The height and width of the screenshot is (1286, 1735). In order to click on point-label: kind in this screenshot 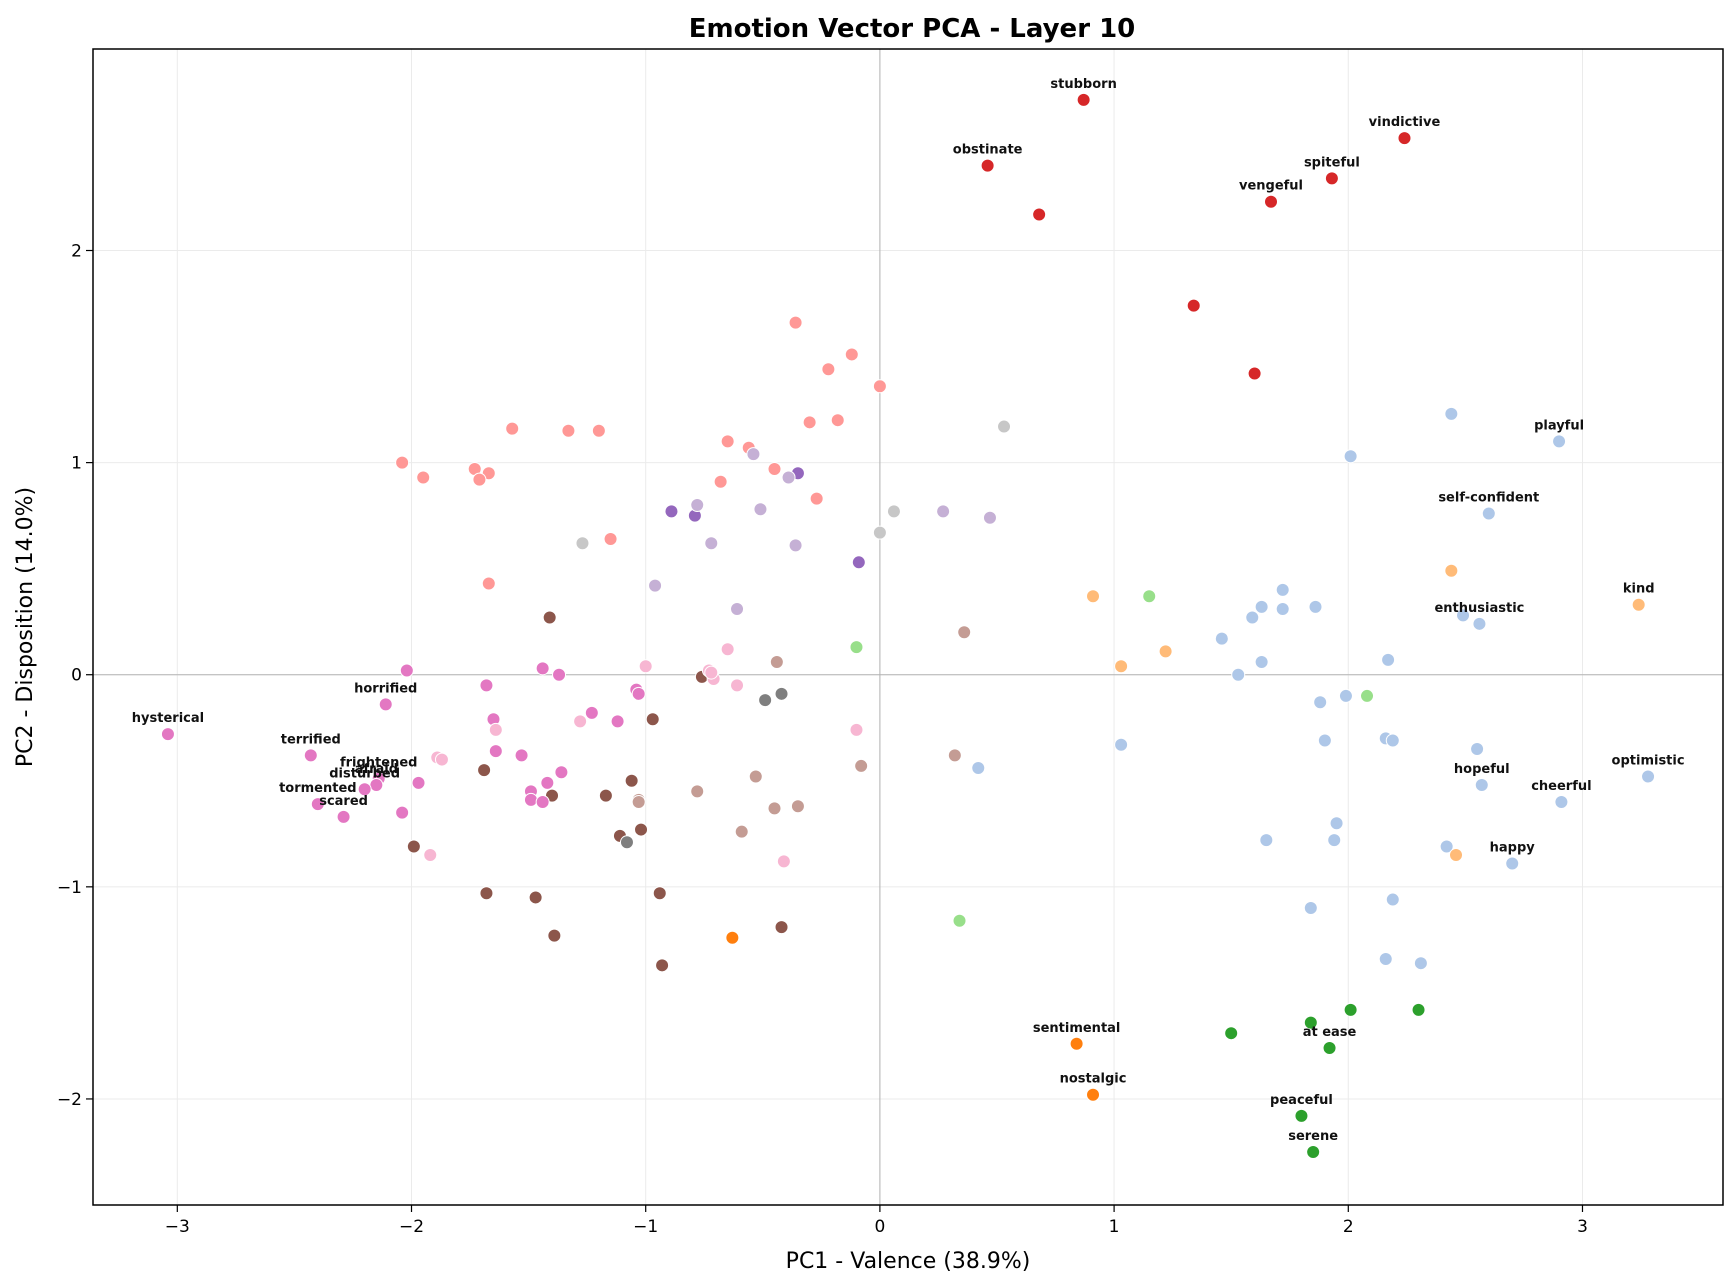, I will do `click(1639, 589)`.